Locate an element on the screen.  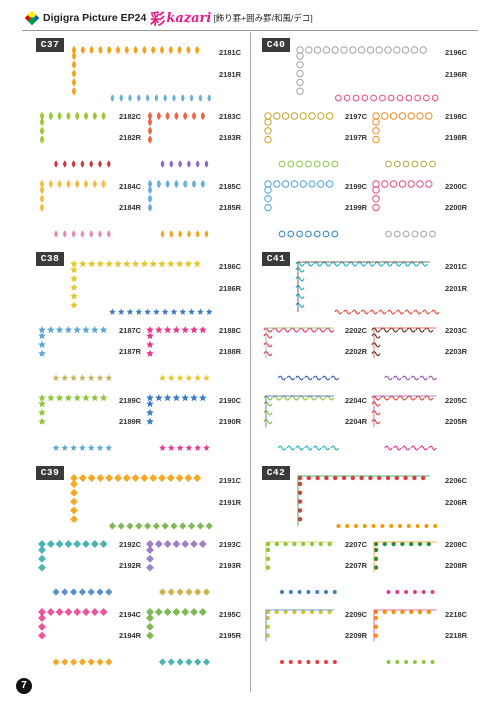
column-divider is located at coordinates (250, 362).